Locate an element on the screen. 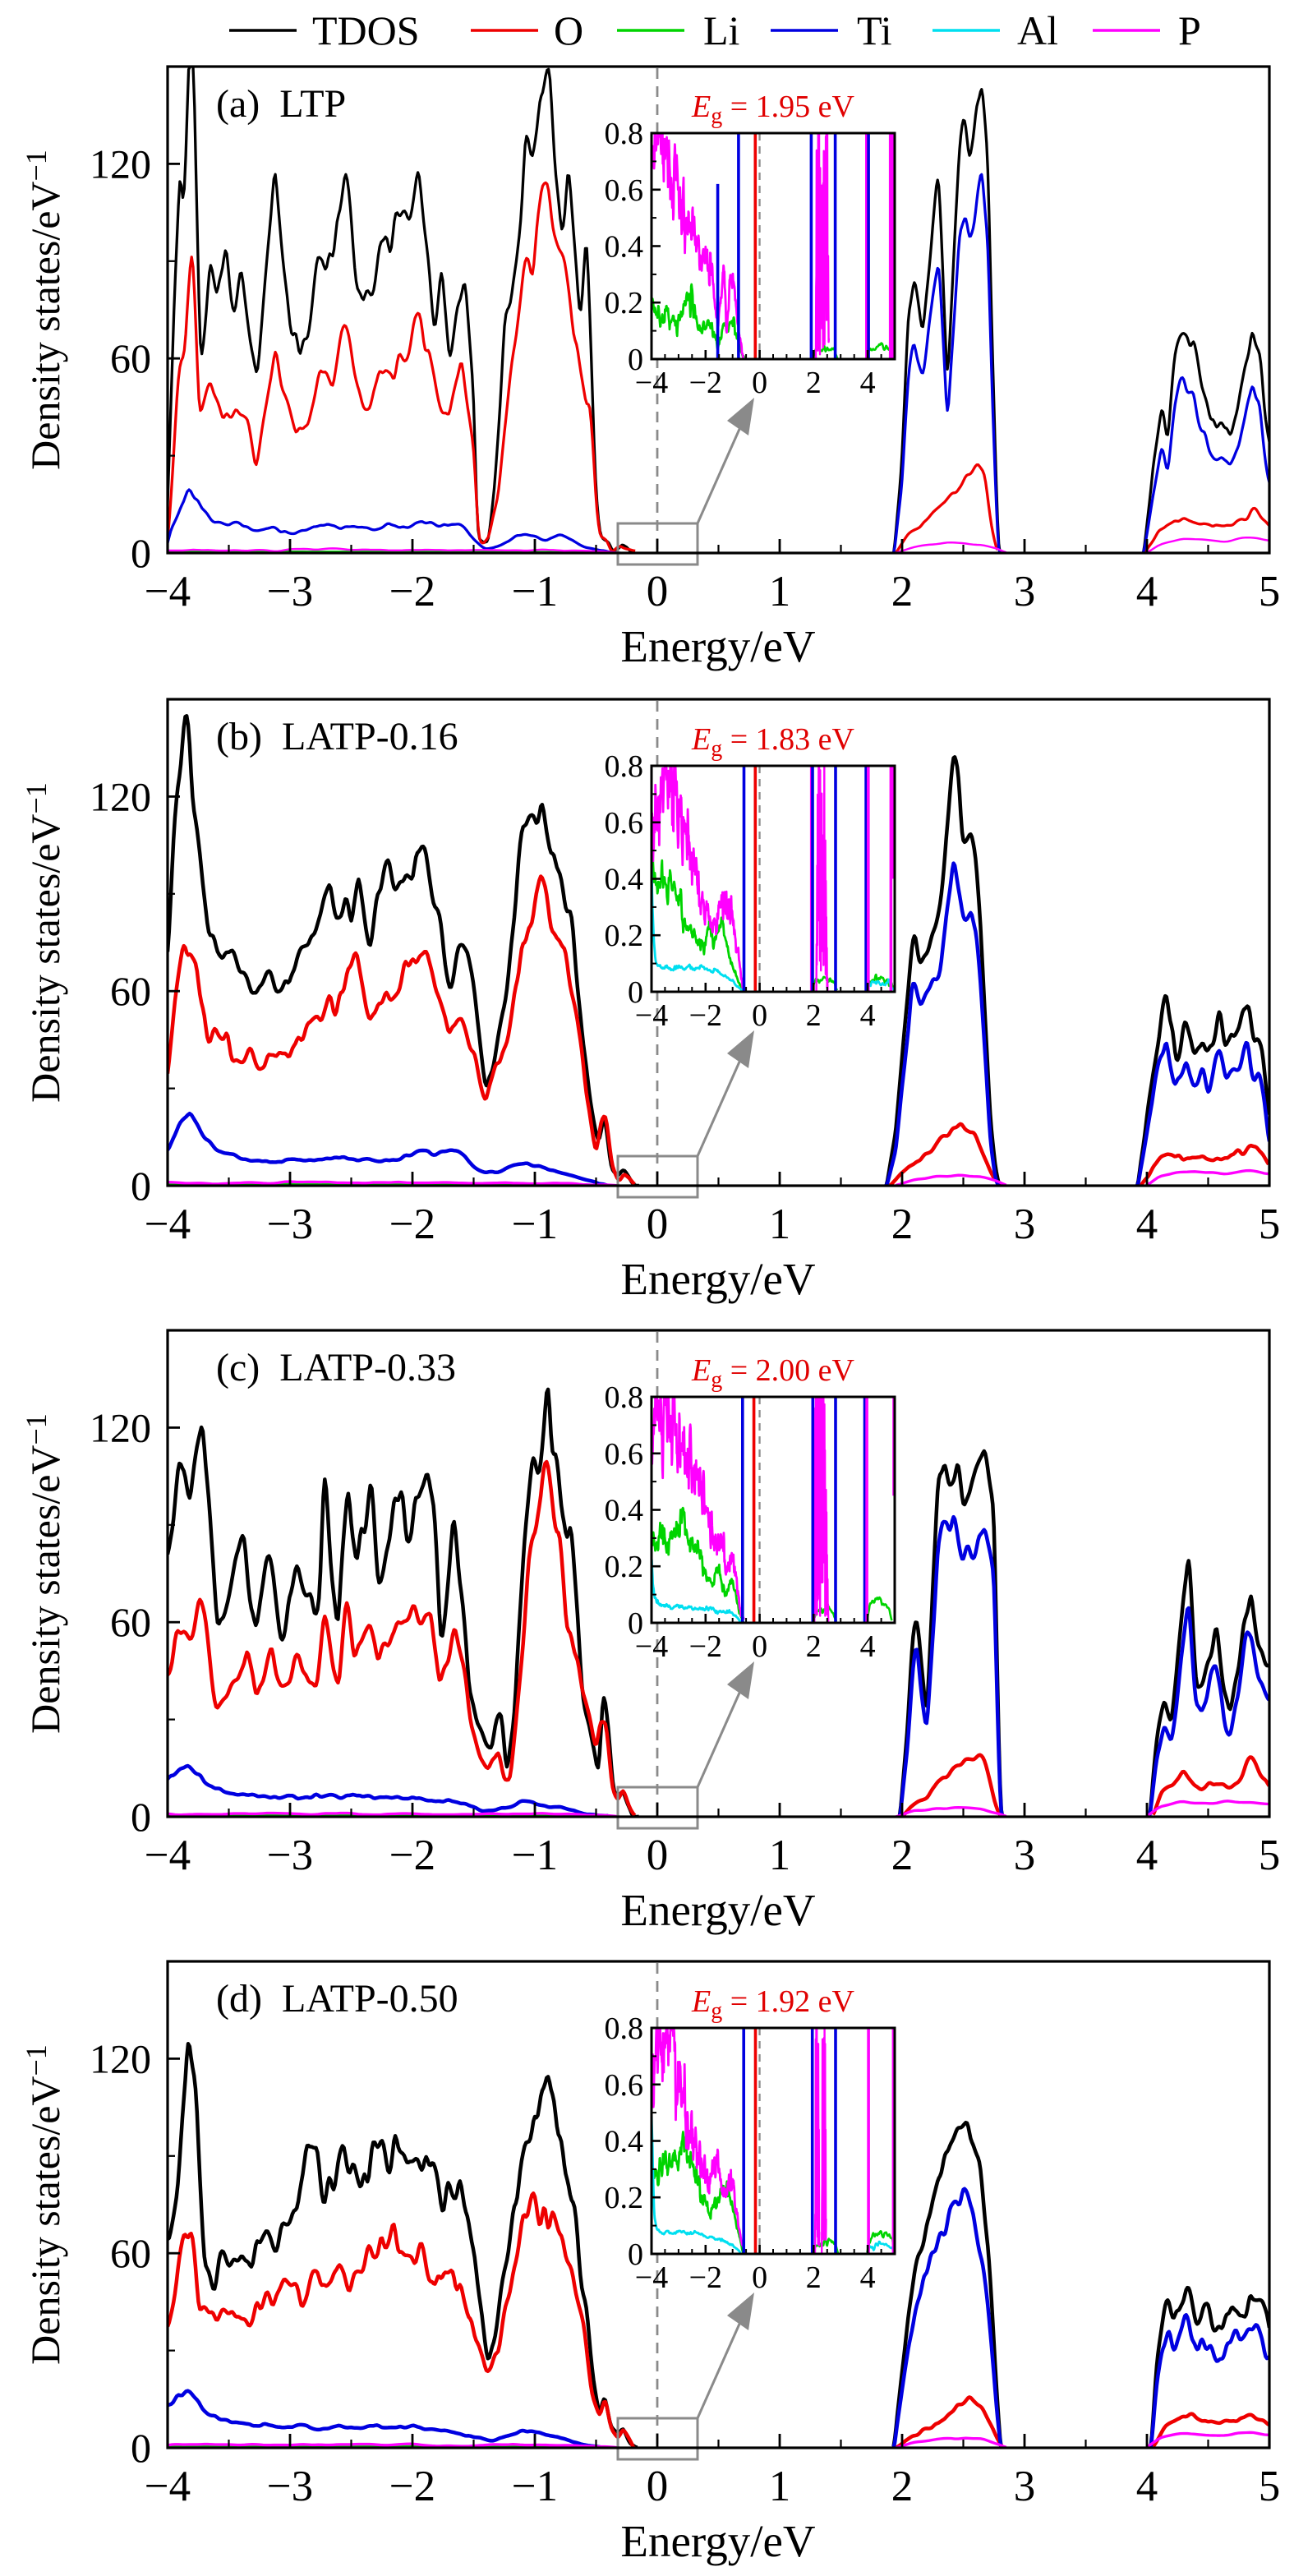 The height and width of the screenshot is (2576, 1294). svg-text: P is located at coordinates (1189, 30).